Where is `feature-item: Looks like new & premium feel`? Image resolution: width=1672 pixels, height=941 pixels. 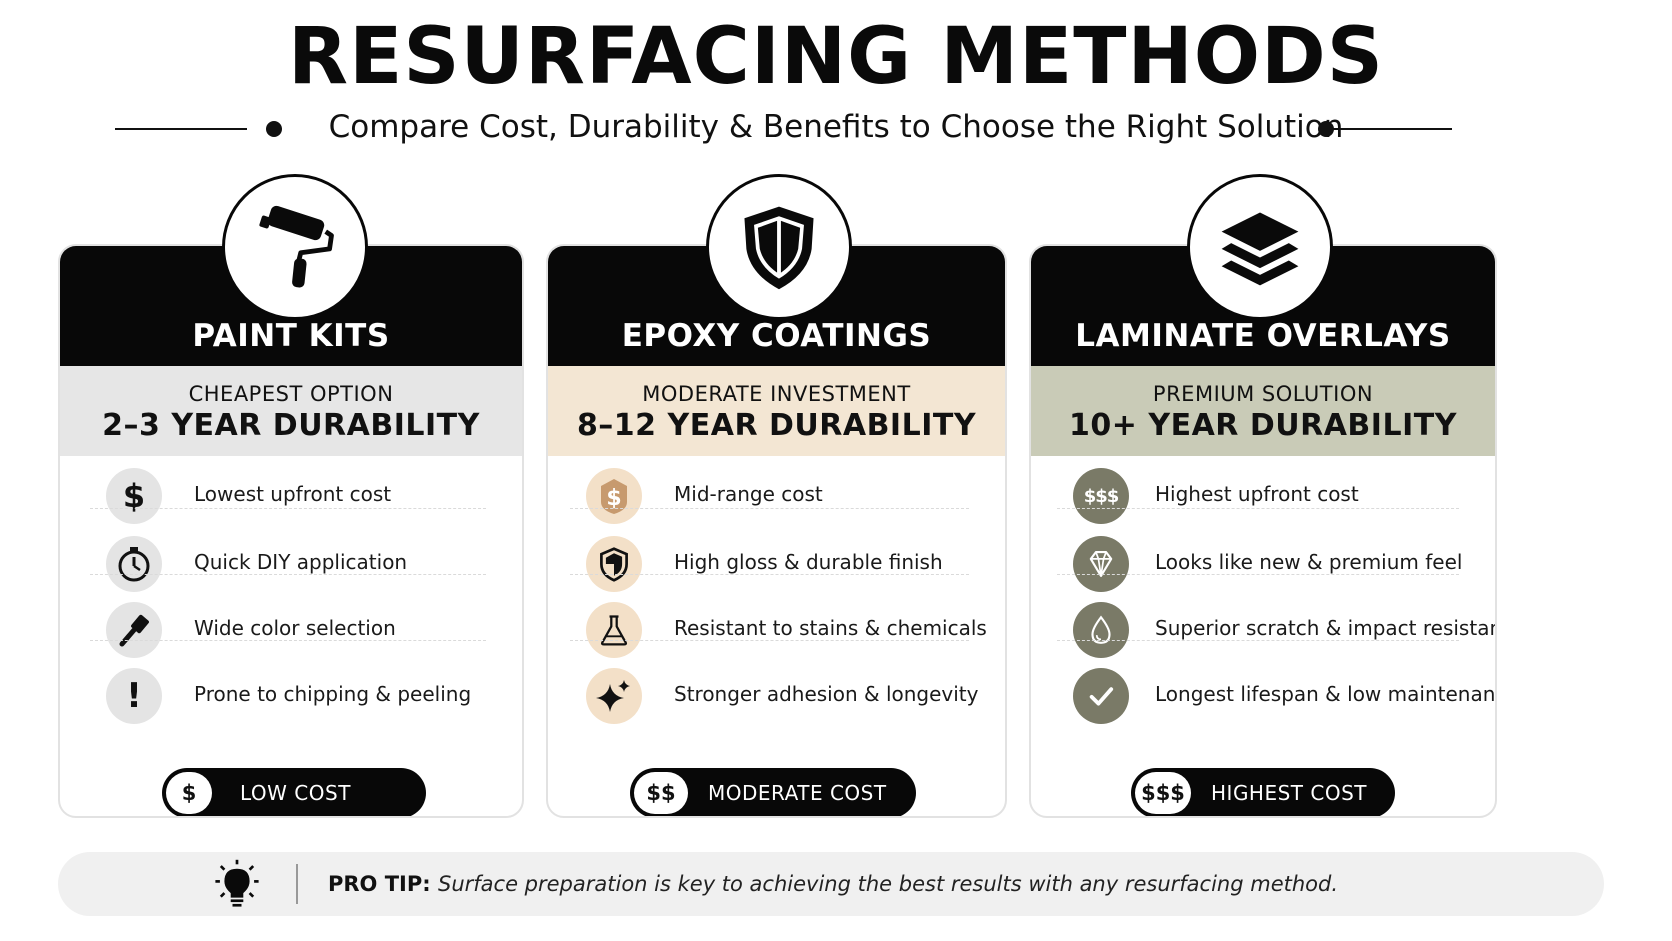 feature-item: Looks like new & premium feel is located at coordinates (1266, 564).